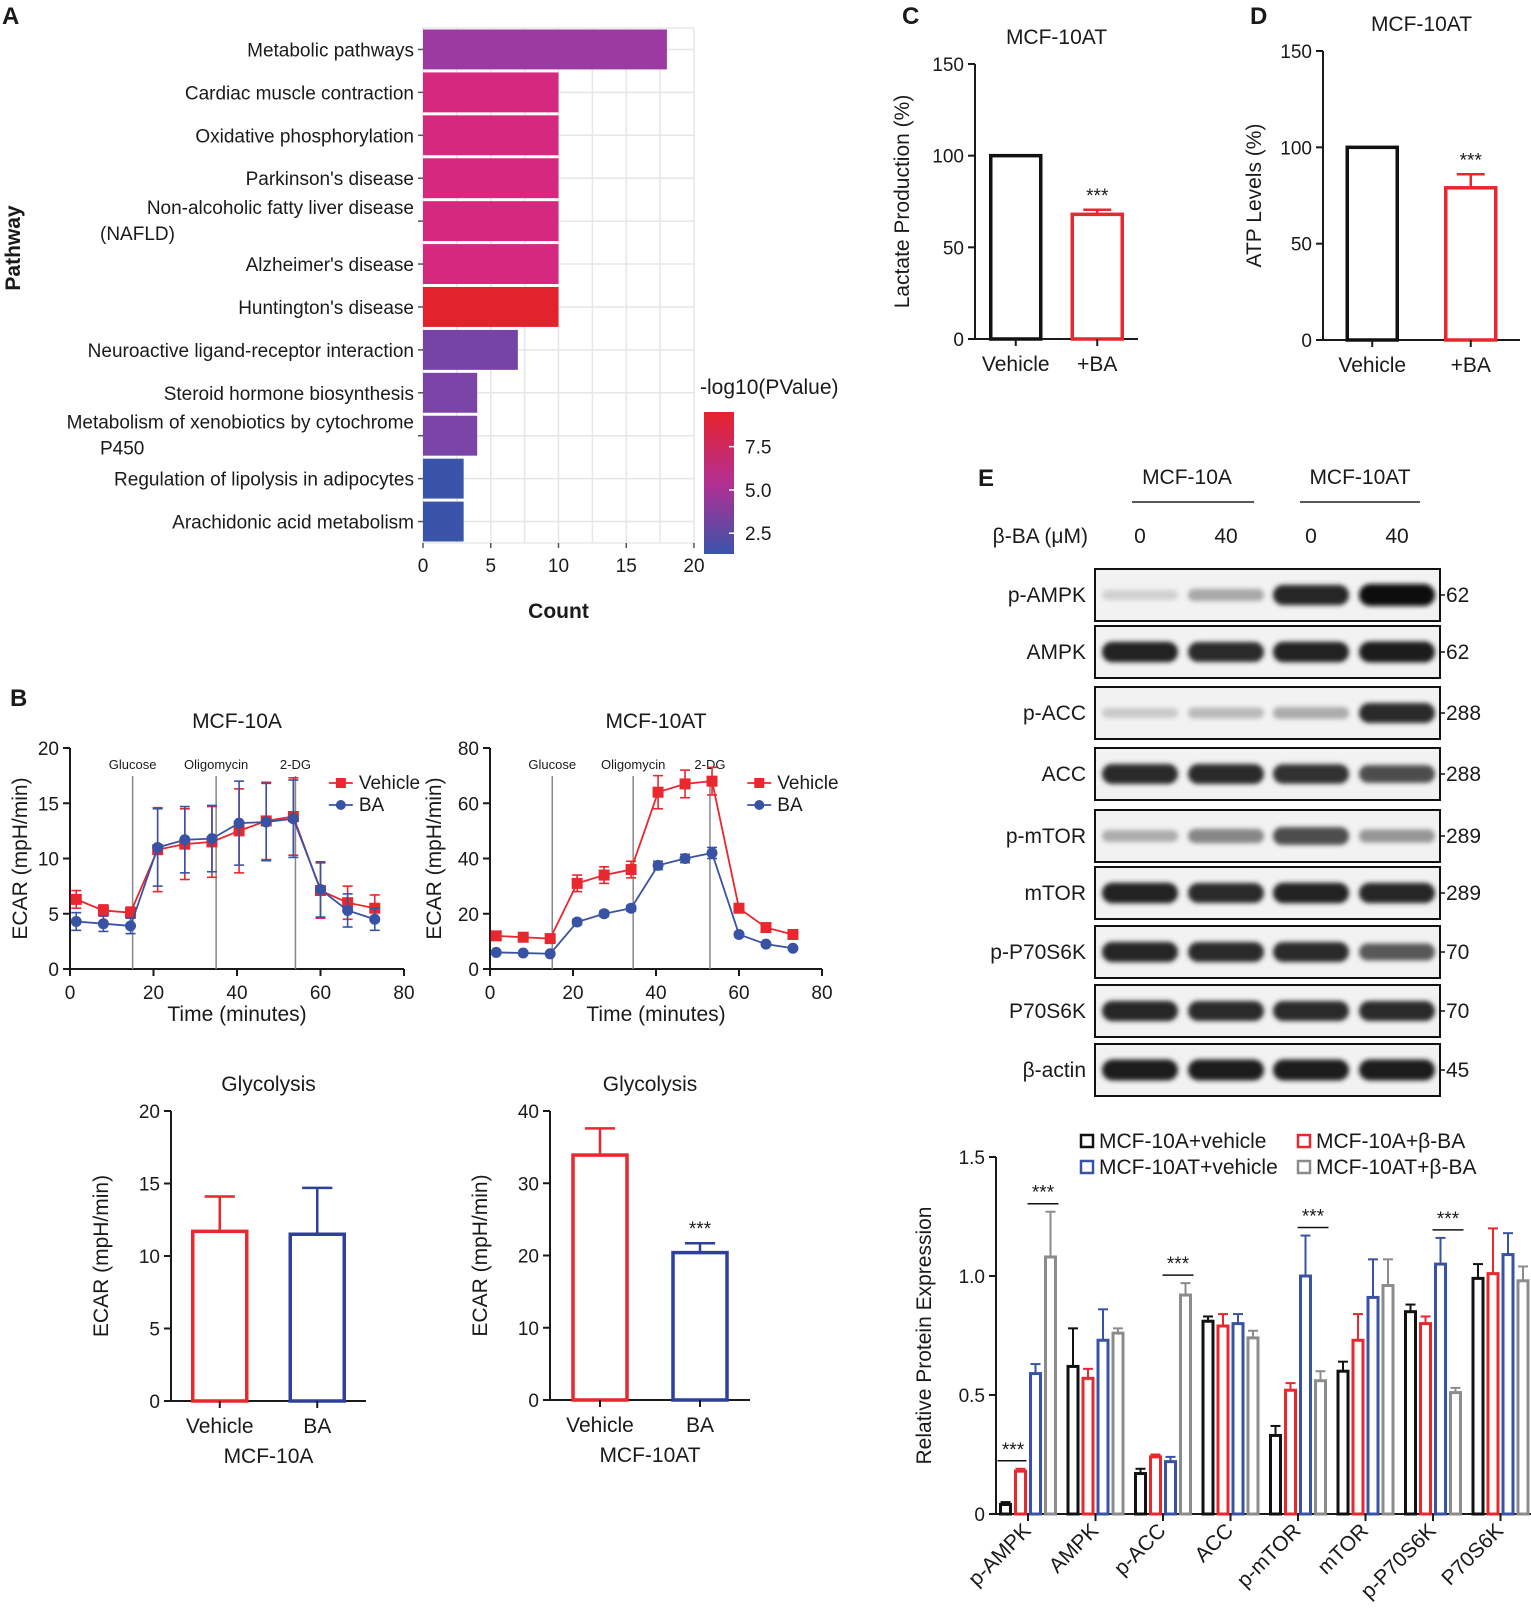  I want to click on chart-title: Glycolysis, so click(650, 1084).